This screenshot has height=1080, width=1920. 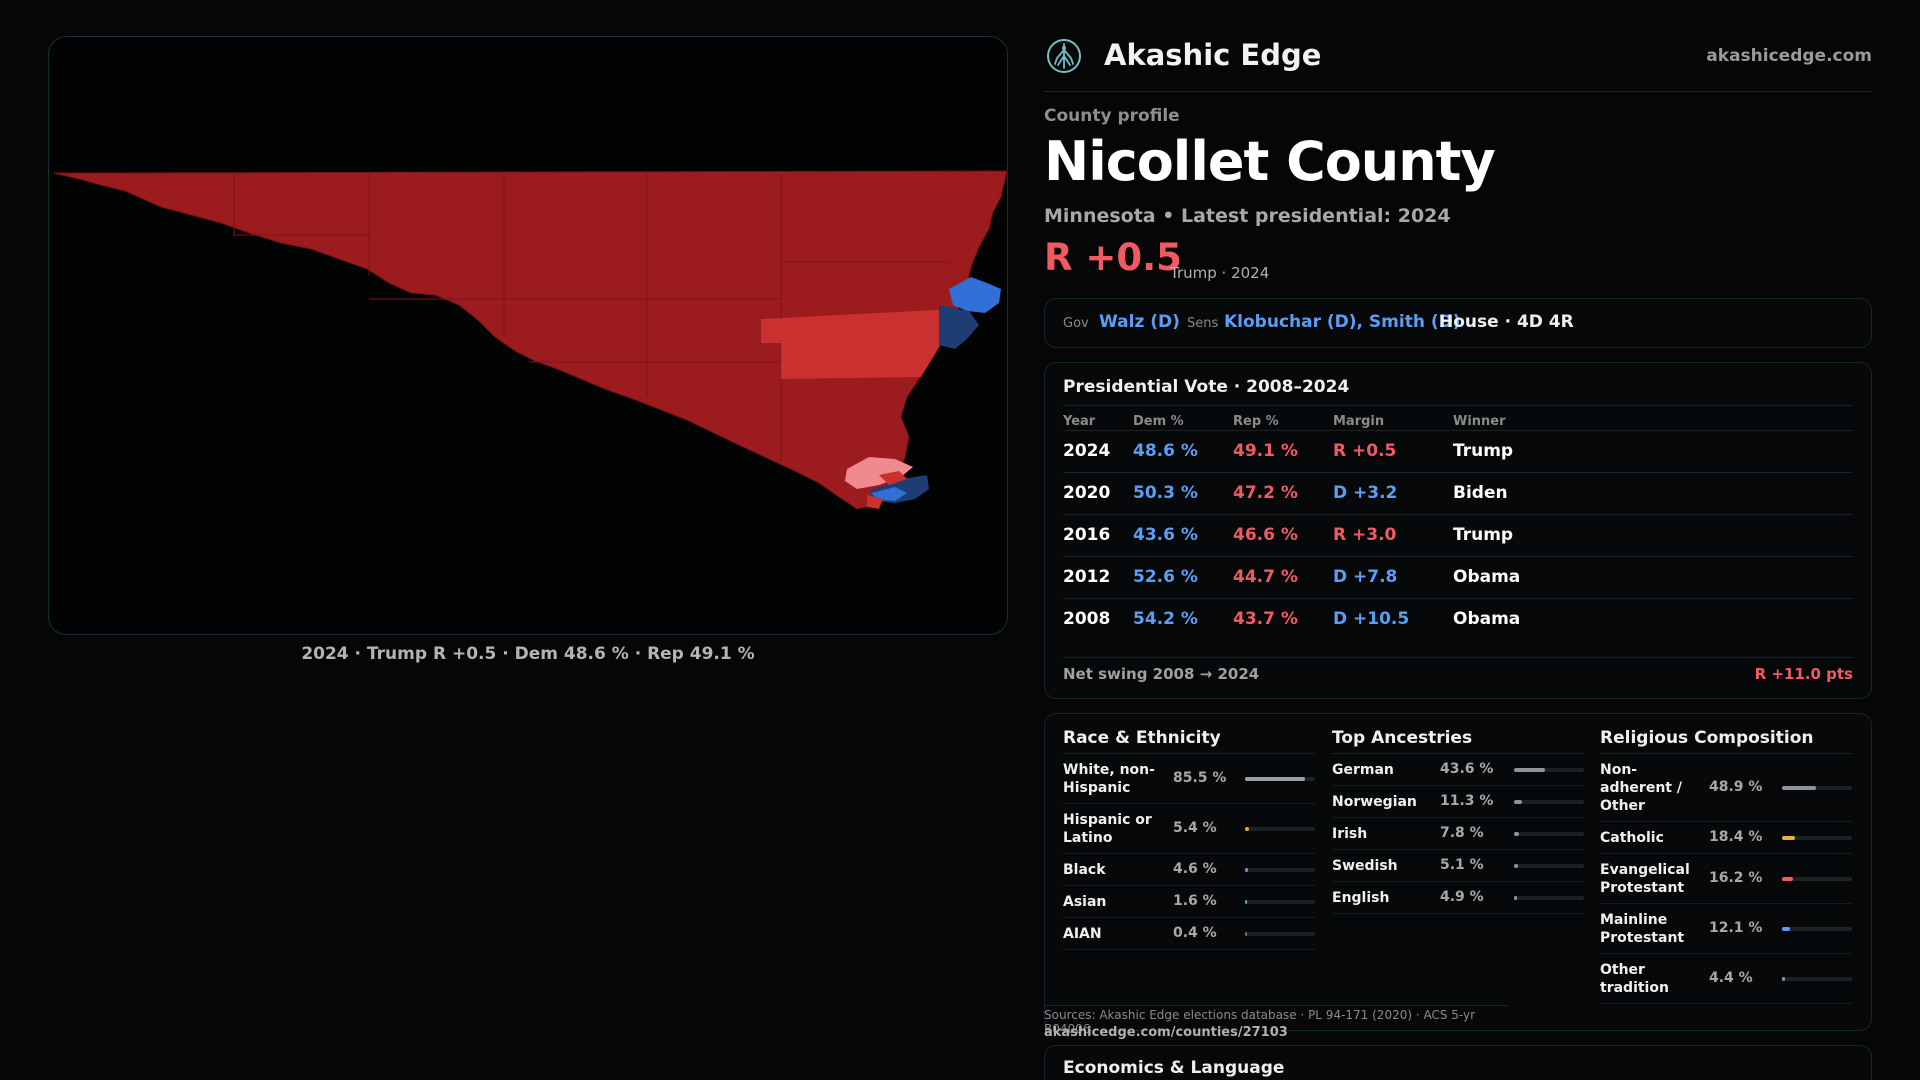 I want to click on county-url-link: akashicedge.com/counties/27103, so click(x=1166, y=1032).